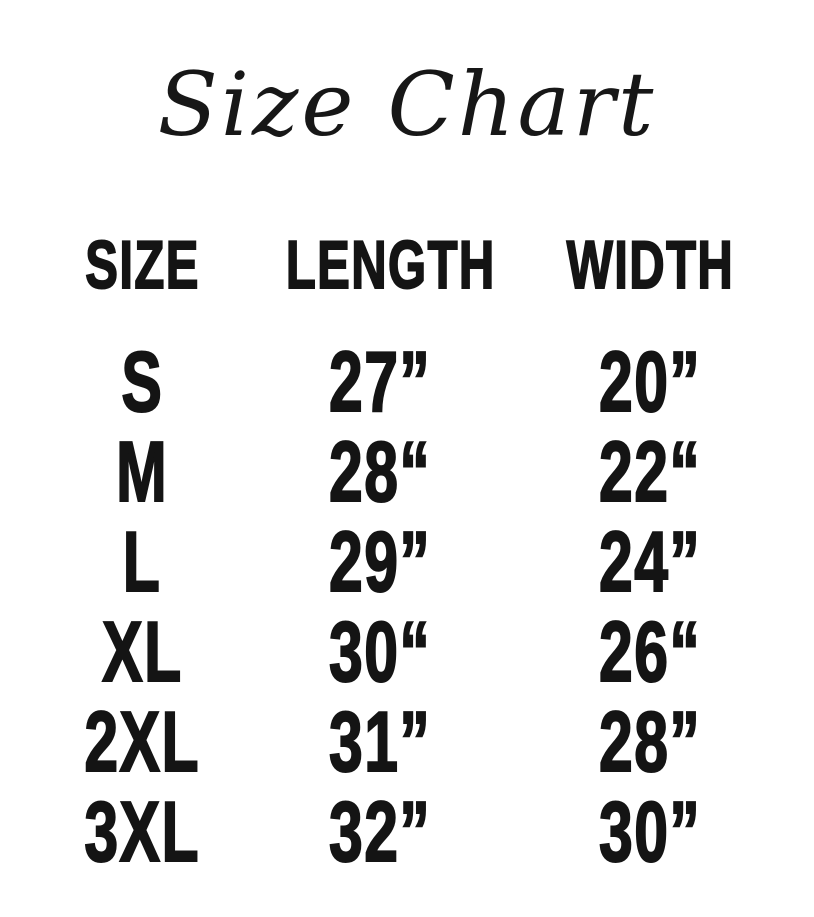  I want to click on width-cell: 28”, so click(650, 743).